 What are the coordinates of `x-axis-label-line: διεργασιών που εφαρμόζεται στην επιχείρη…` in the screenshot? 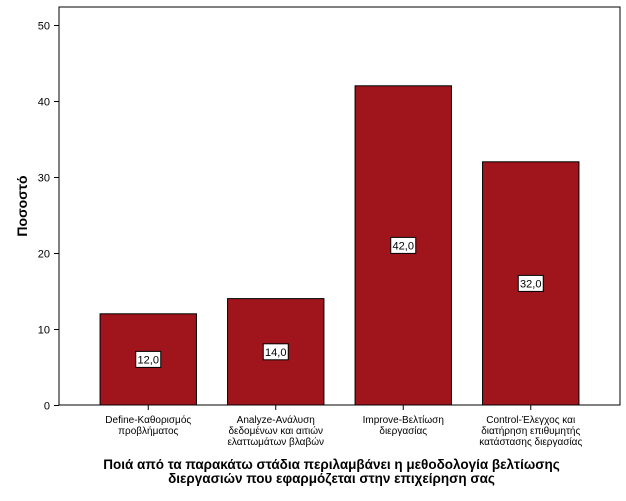 It's located at (331, 478).